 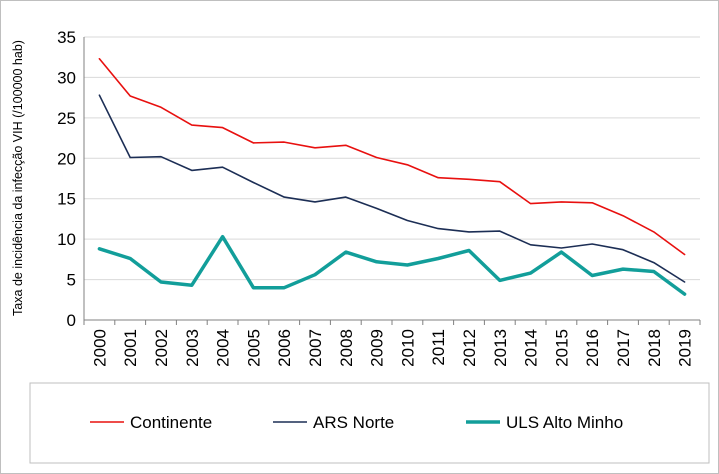 I want to click on x-tick-label: 2017, so click(x=623, y=348).